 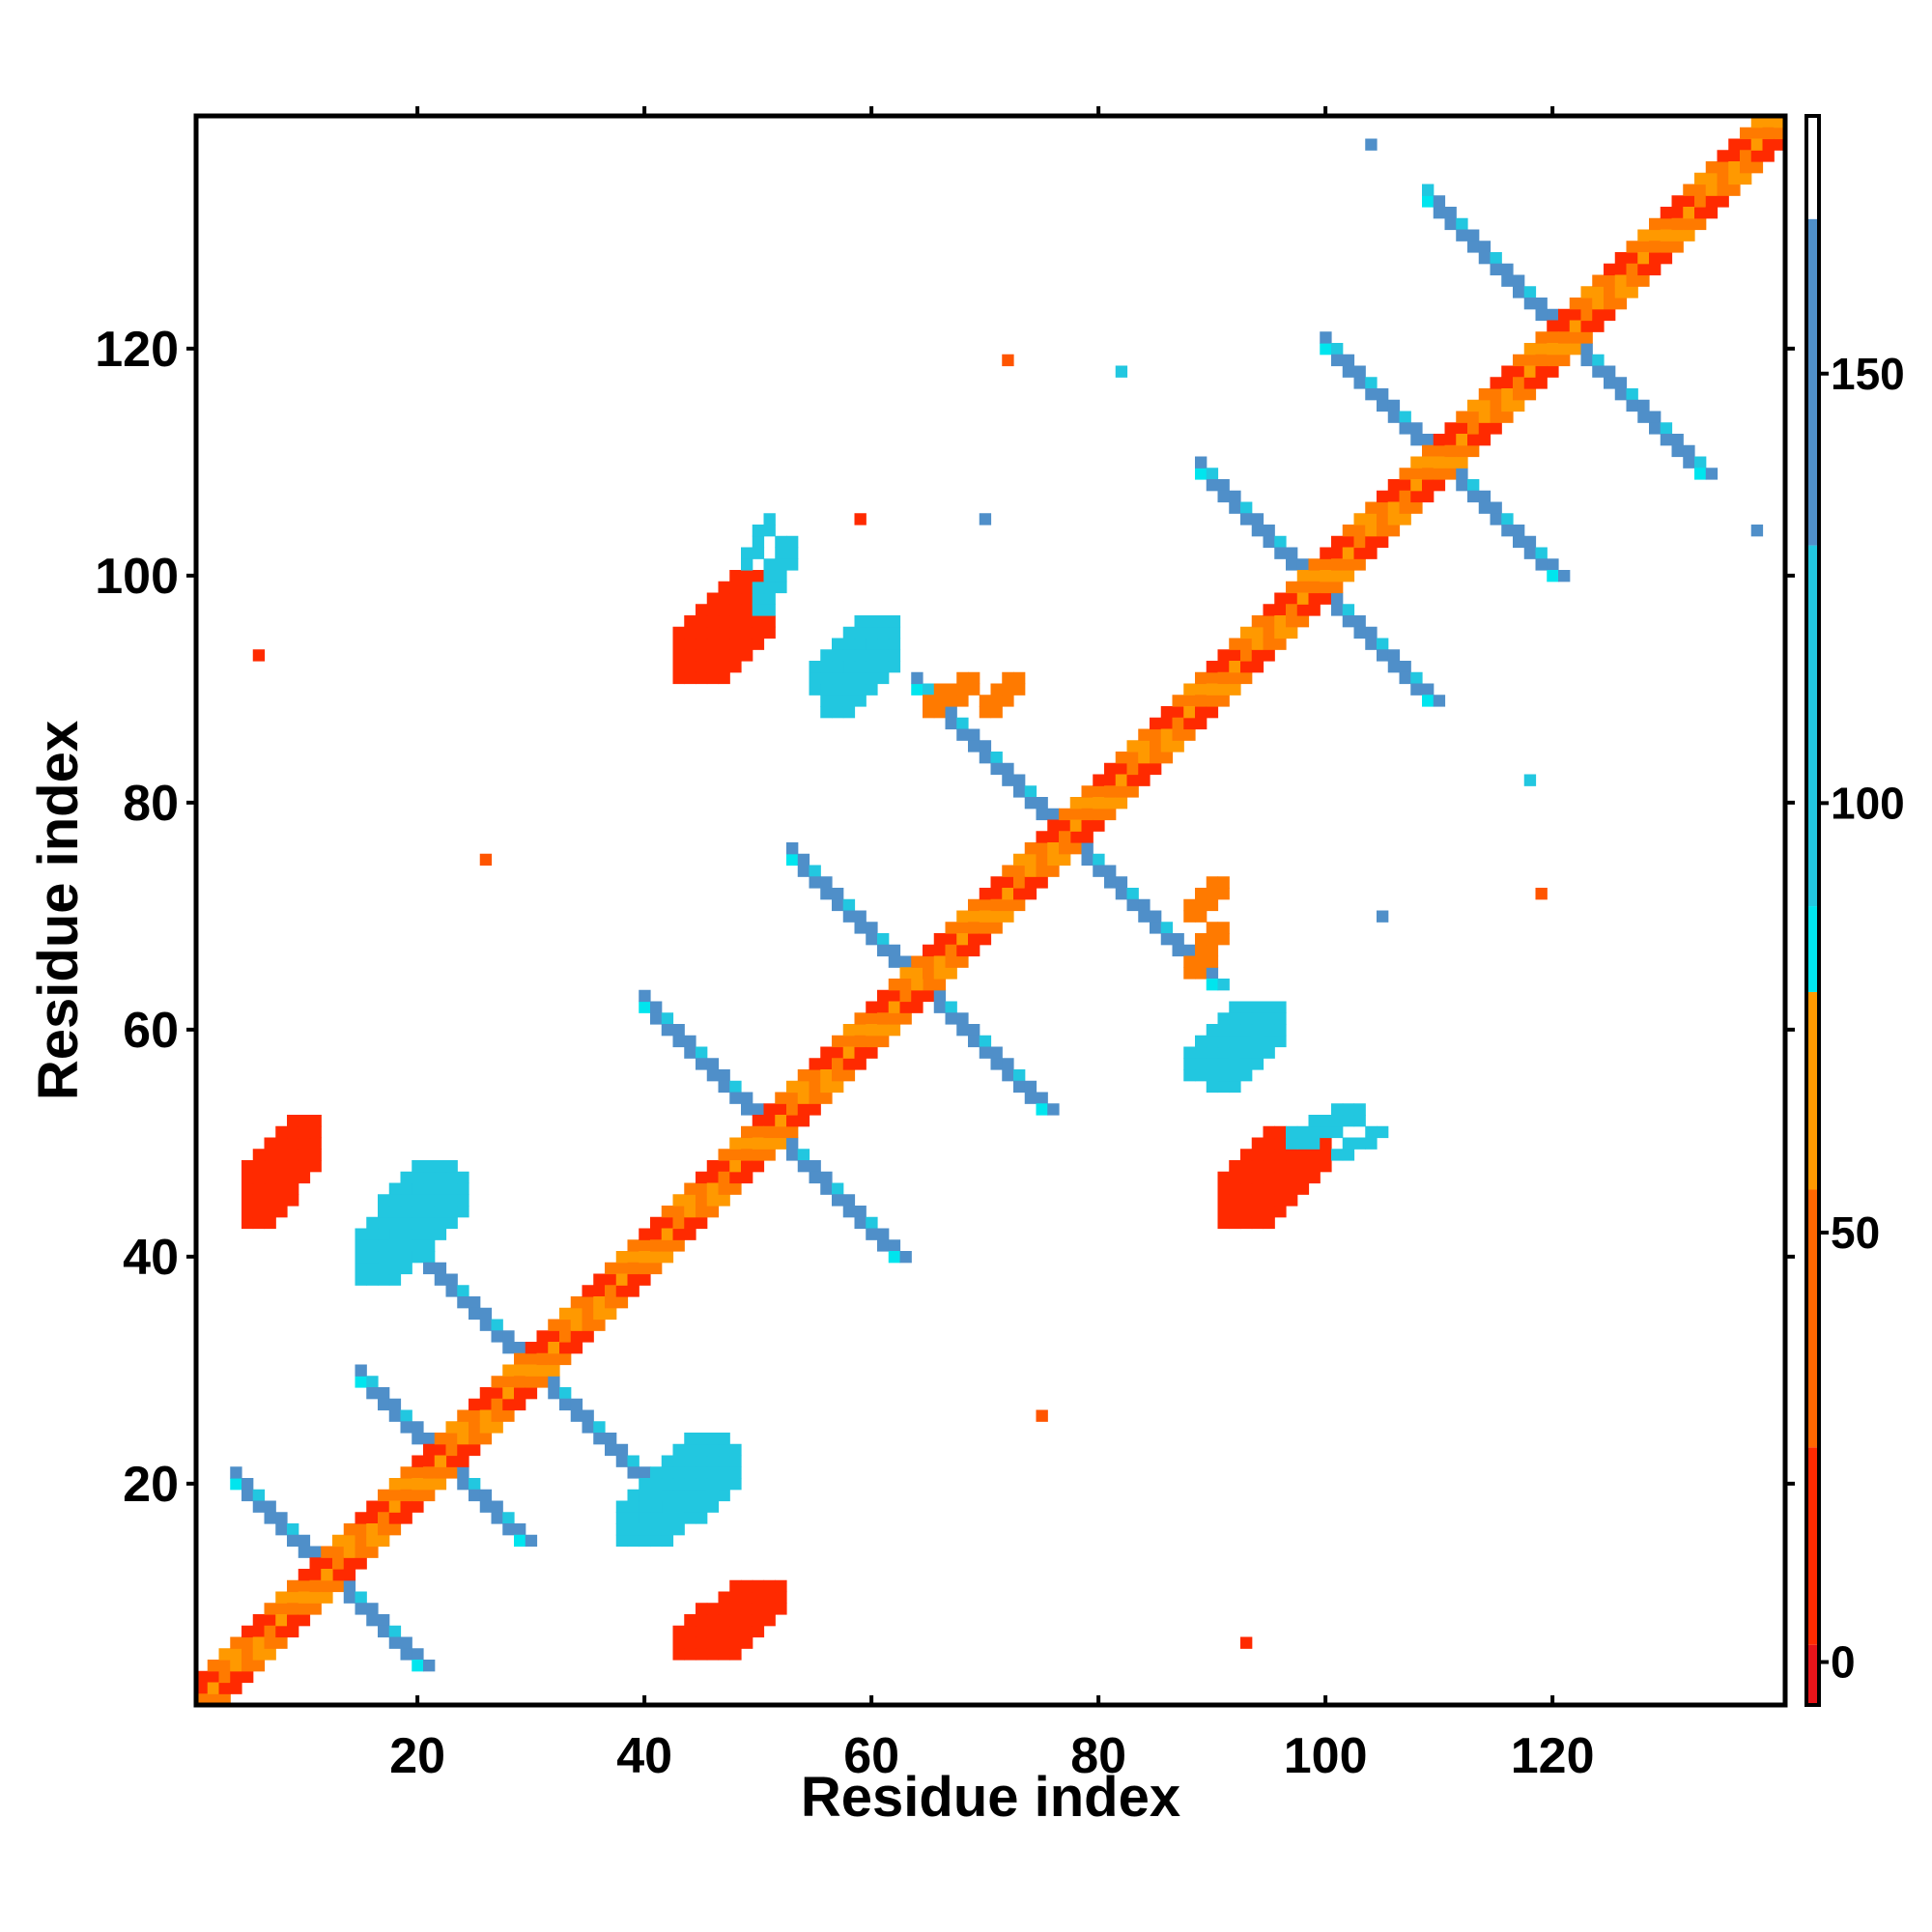 What do you see at coordinates (417, 1756) in the screenshot?
I see `x-tick-label: 20` at bounding box center [417, 1756].